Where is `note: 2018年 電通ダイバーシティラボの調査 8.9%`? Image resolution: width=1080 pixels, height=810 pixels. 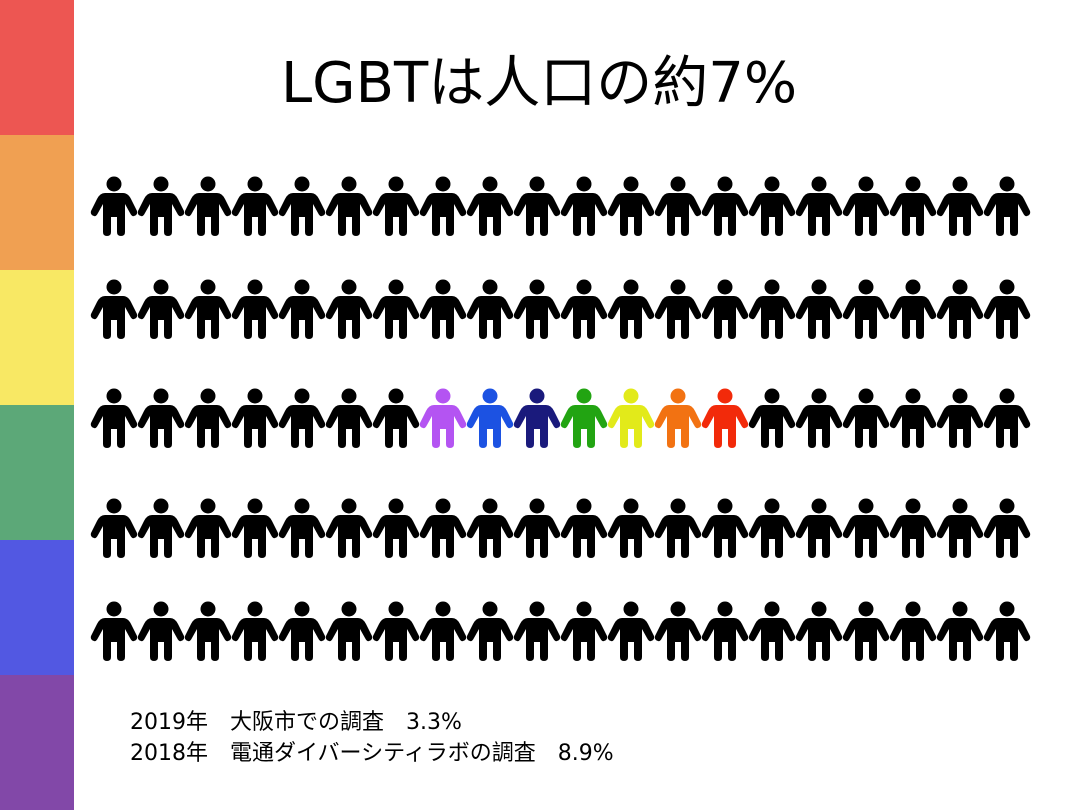 note: 2018年 電通ダイバーシティラボの調査 8.9% is located at coordinates (372, 753).